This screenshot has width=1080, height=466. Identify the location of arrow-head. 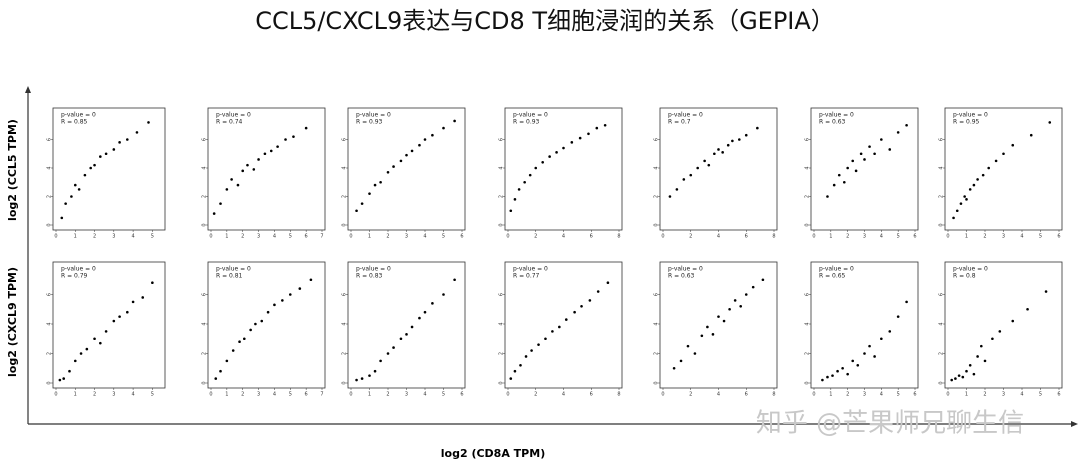
(28, 89).